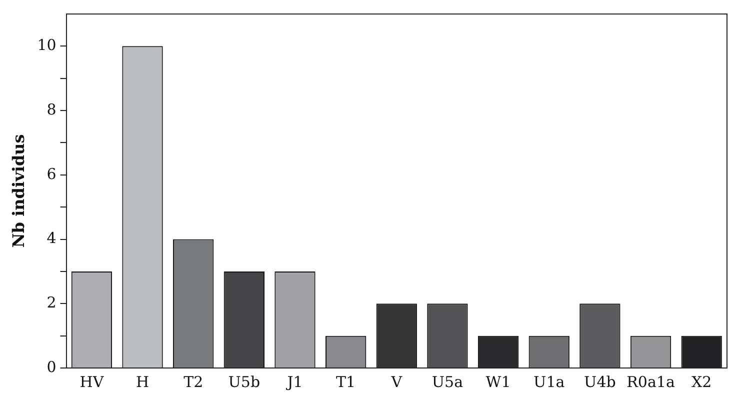  What do you see at coordinates (46, 45) in the screenshot?
I see `y-tick-label: 10` at bounding box center [46, 45].